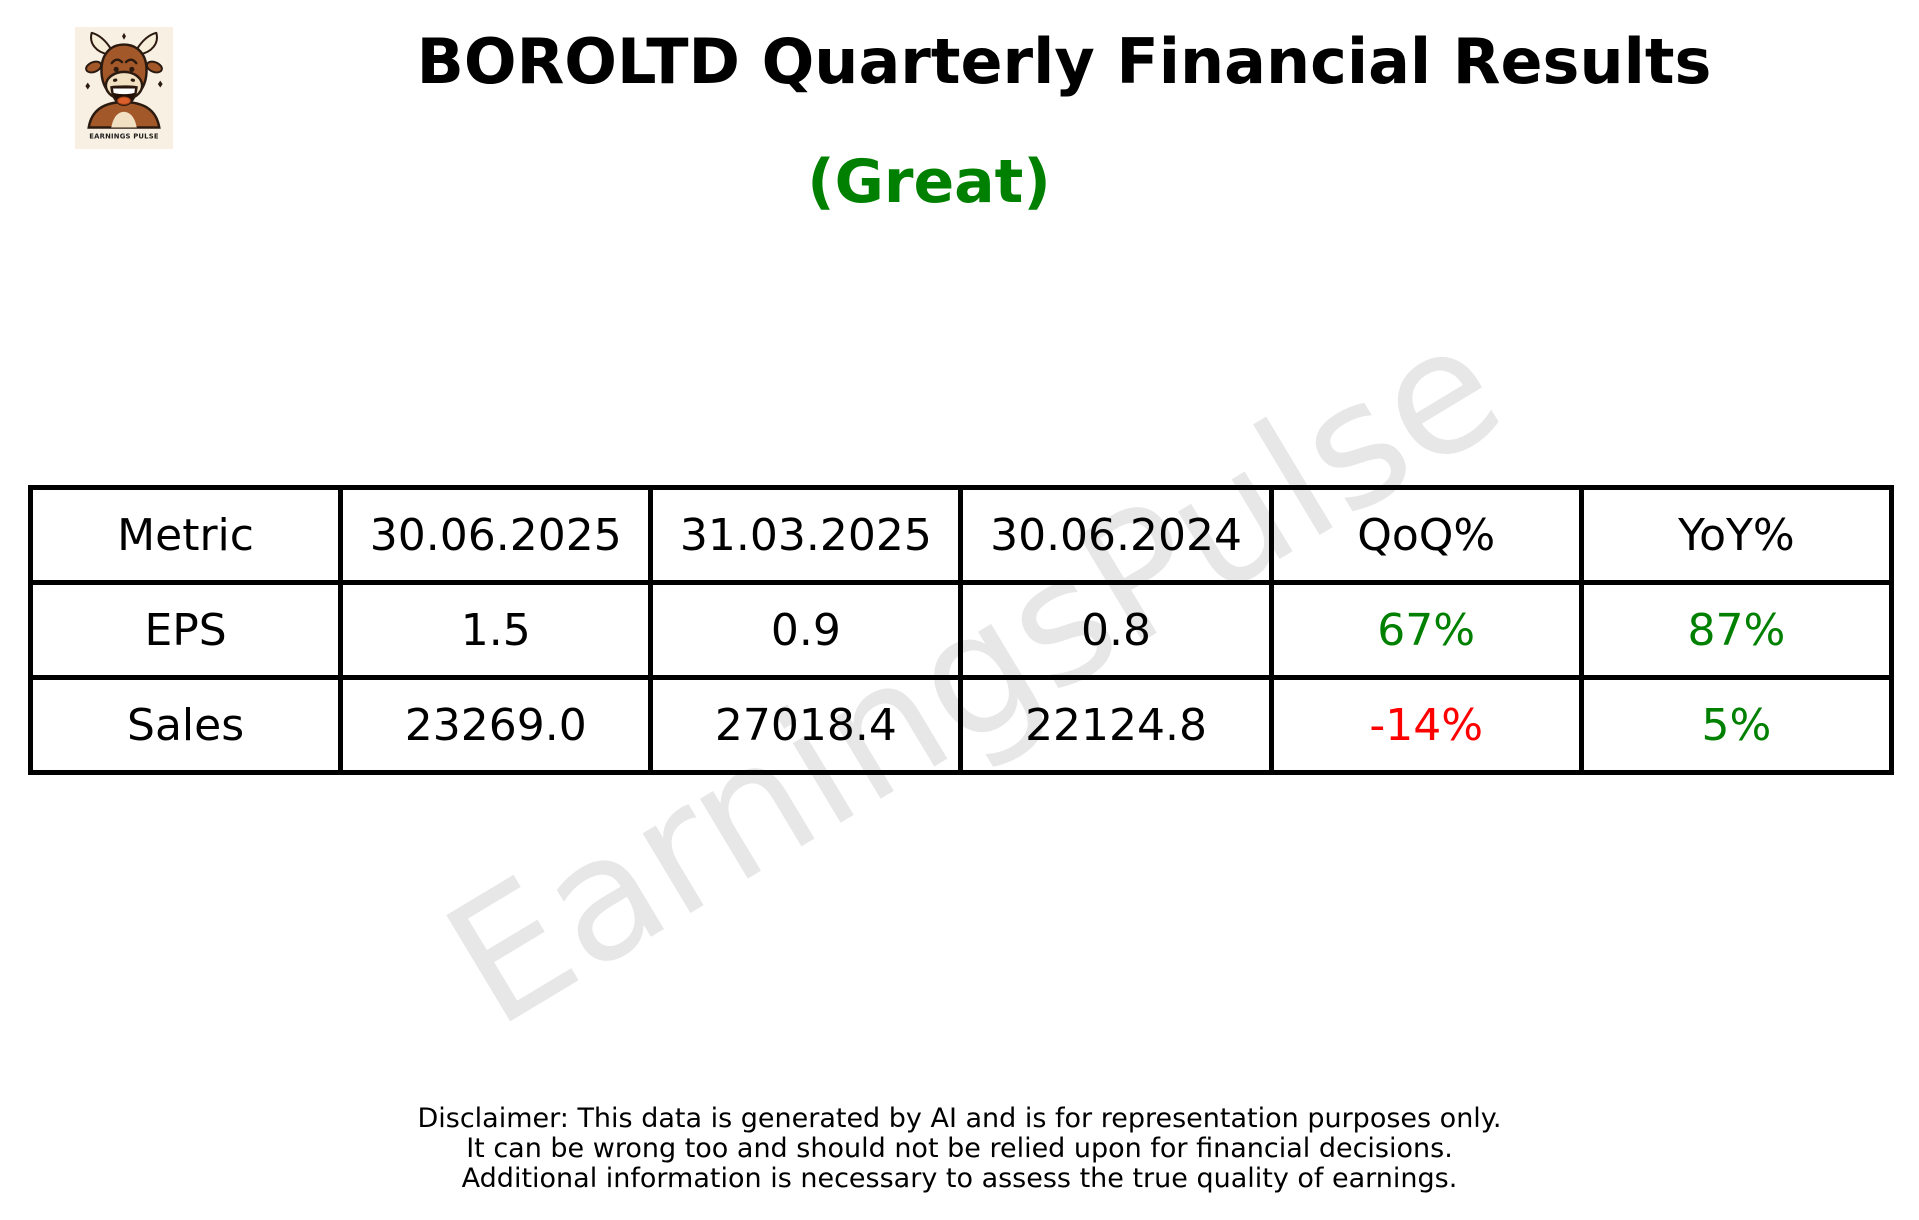 The height and width of the screenshot is (1220, 1919). Describe the element at coordinates (806, 535) in the screenshot. I see `column-header-q-previous: 31.03.2025` at that location.